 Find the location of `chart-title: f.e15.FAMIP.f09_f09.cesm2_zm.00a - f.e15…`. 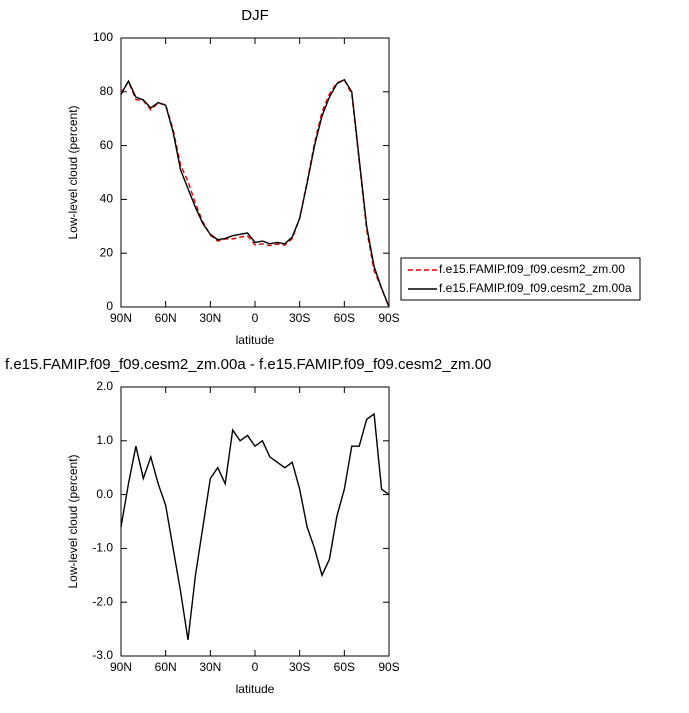

chart-title: f.e15.FAMIP.f09_f09.cesm2_zm.00a - f.e15… is located at coordinates (248, 364).